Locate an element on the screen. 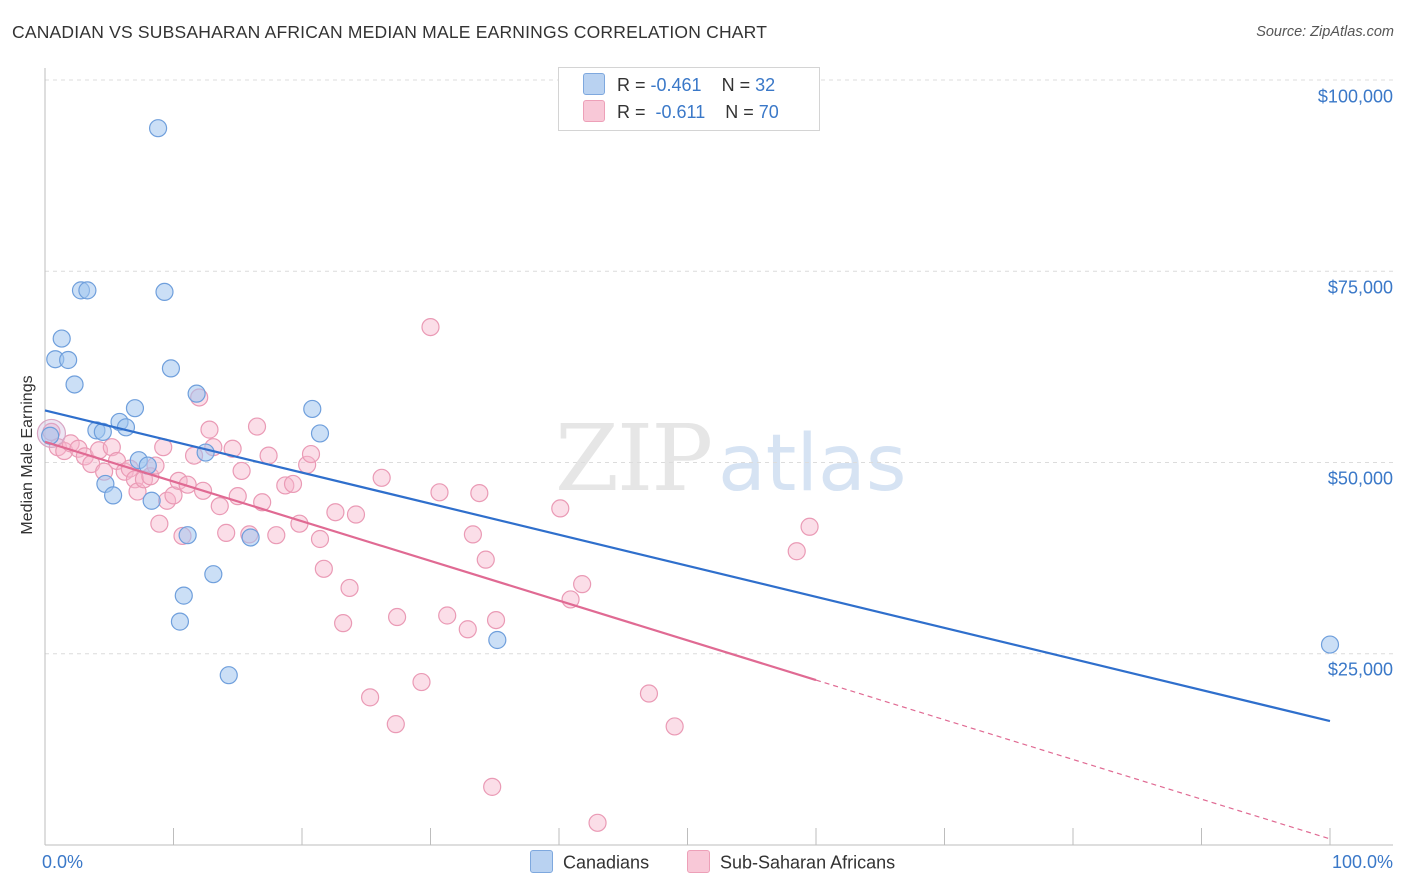 The height and width of the screenshot is (892, 1406). subsaharan-swatch-icon is located at coordinates (594, 111).